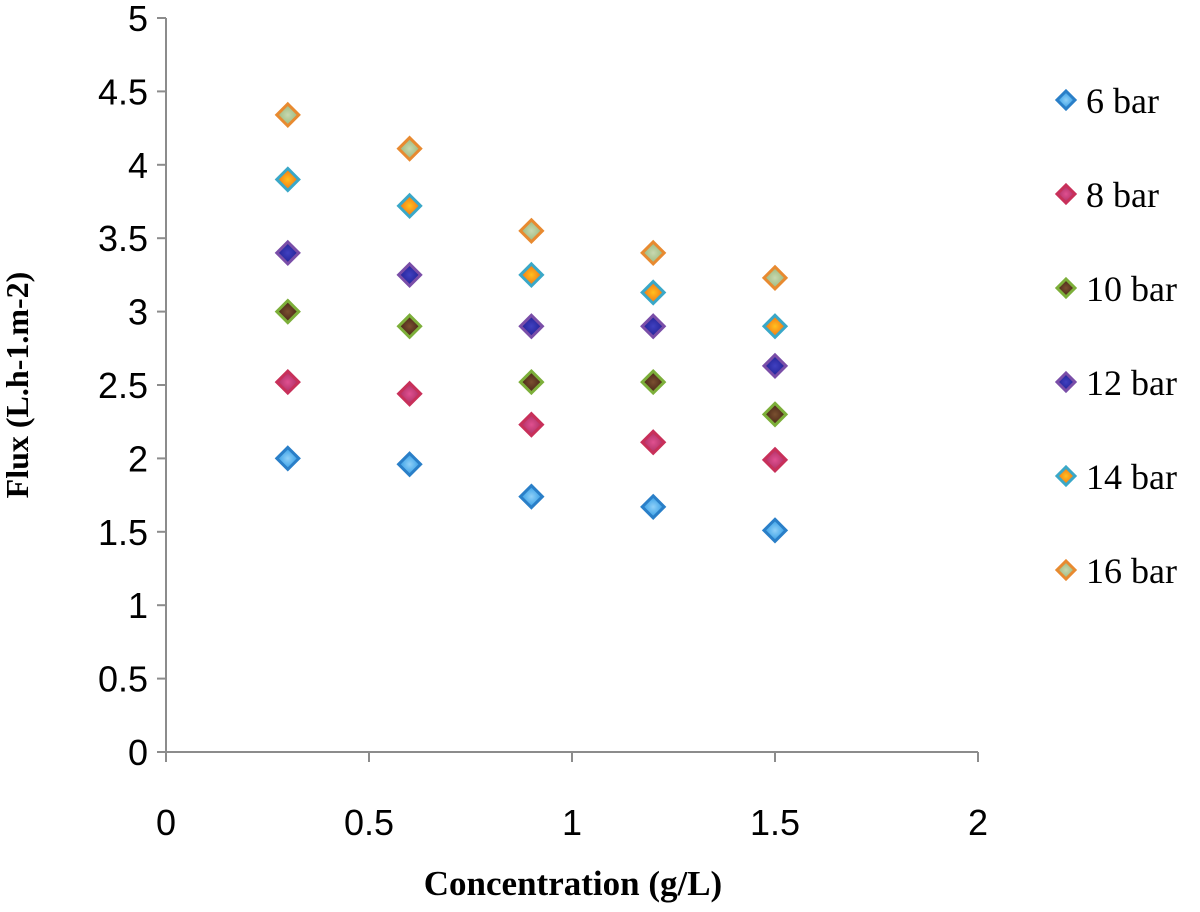  Describe the element at coordinates (1122, 195) in the screenshot. I see `legend-label-series-1: 8 bar` at that location.